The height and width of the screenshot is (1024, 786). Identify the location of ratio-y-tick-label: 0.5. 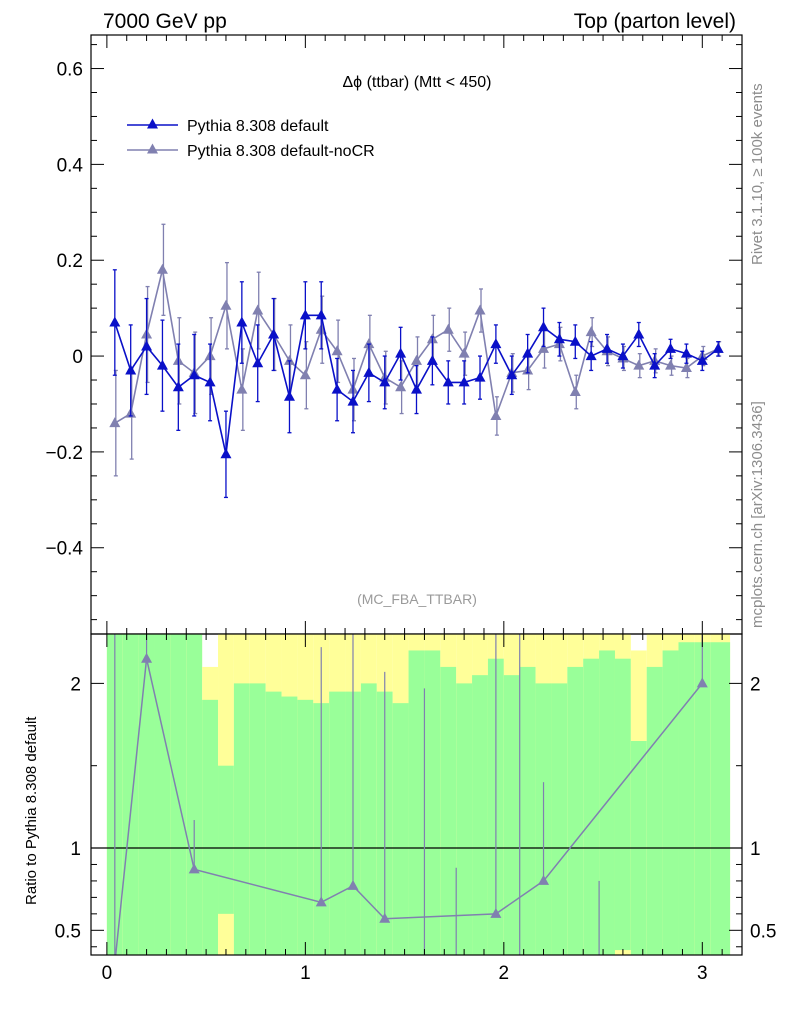
(68, 931).